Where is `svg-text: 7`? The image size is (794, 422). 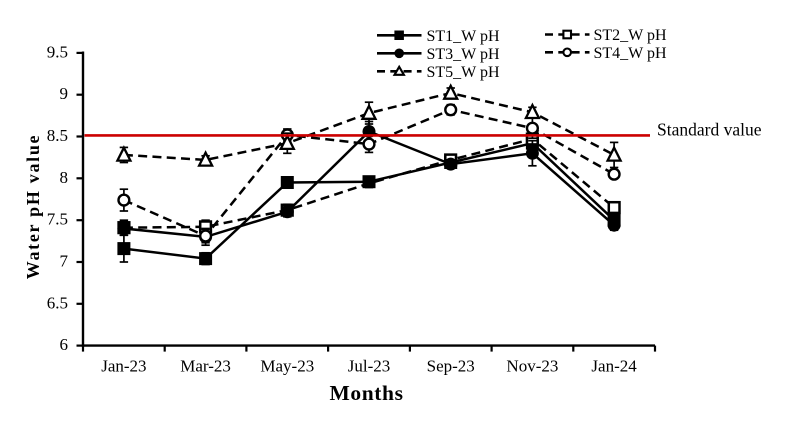 svg-text: 7 is located at coordinates (64, 261).